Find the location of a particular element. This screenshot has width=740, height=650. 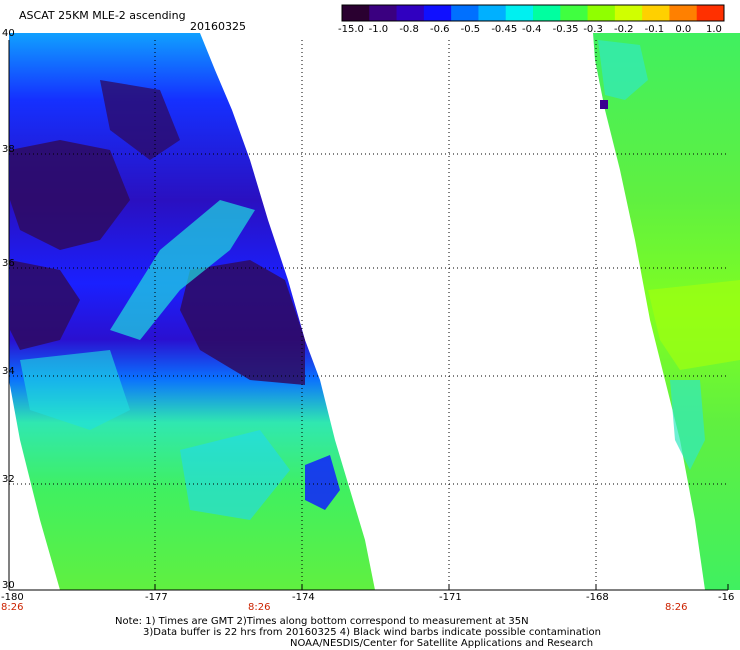

colorbar-cells is located at coordinates (533, 13).